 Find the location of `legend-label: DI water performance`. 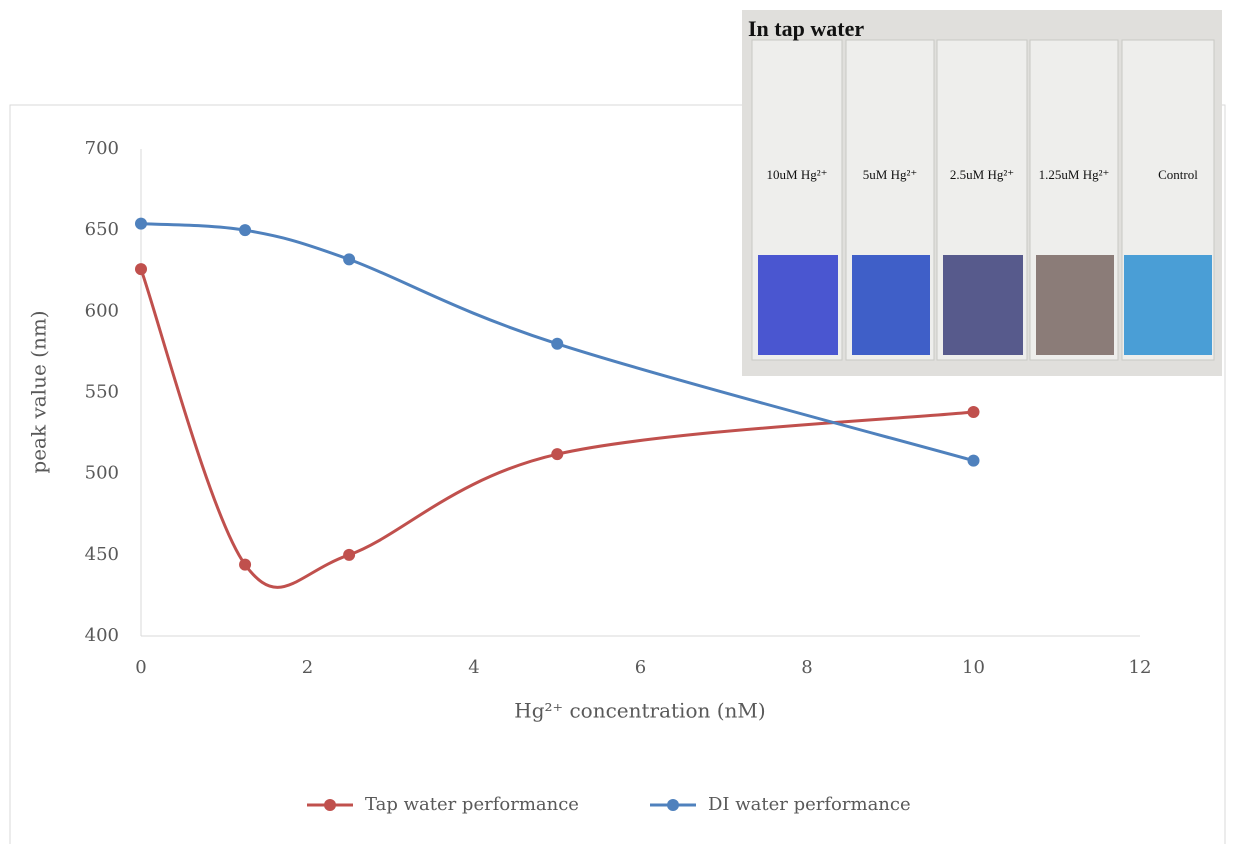

legend-label: DI water performance is located at coordinates (809, 804).